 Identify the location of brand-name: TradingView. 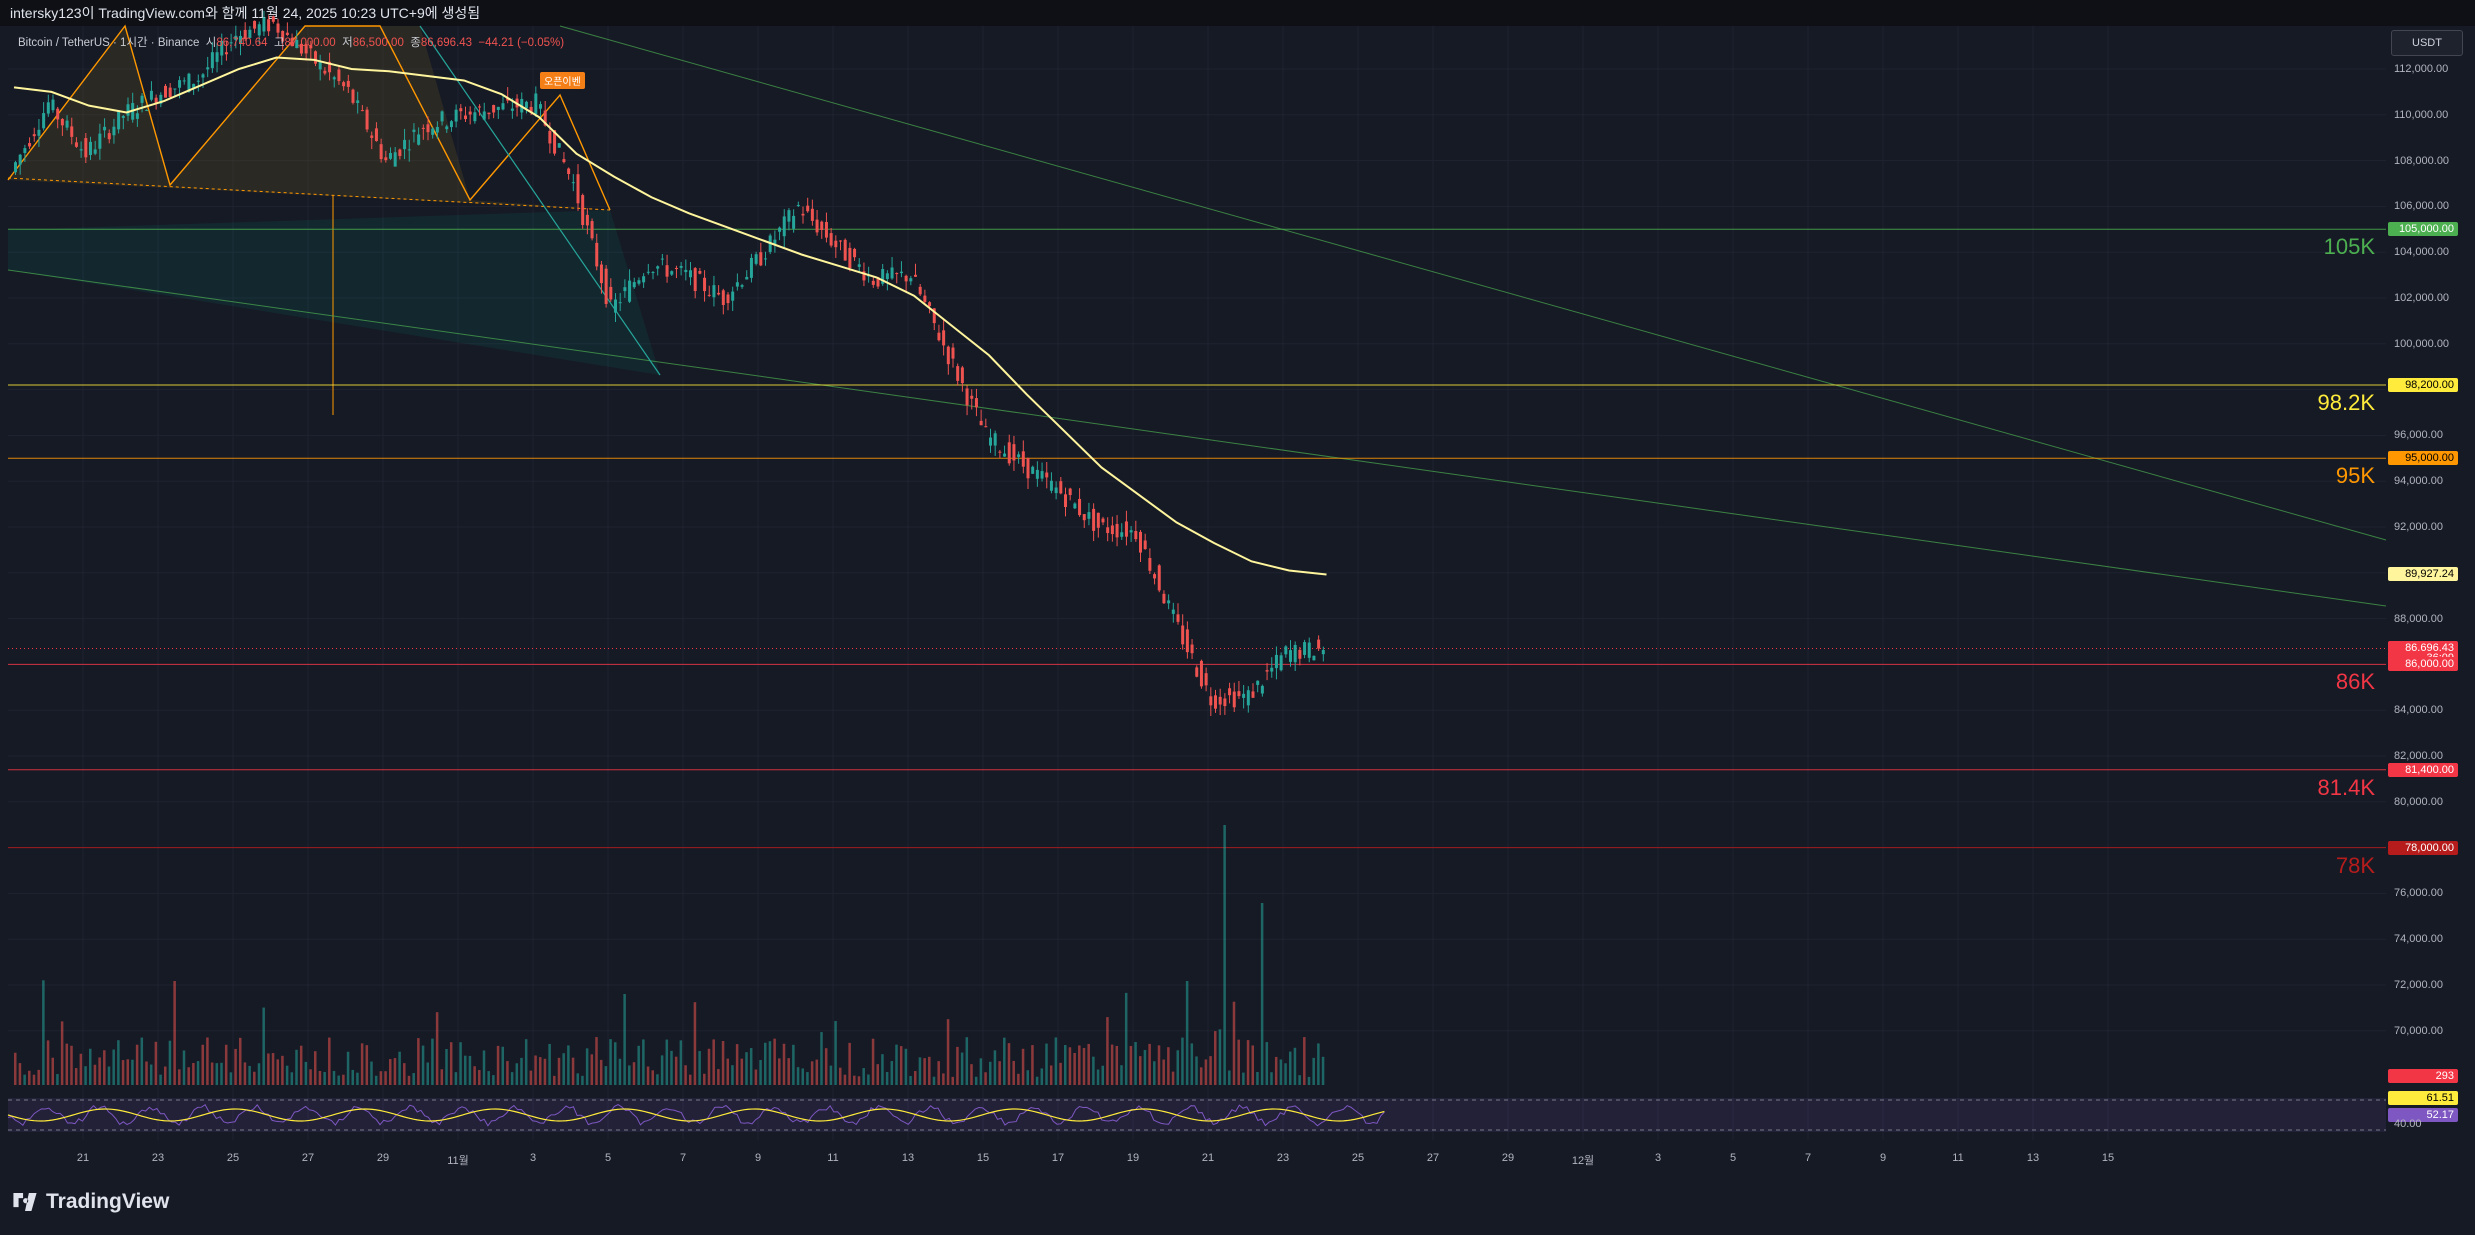
(108, 1201).